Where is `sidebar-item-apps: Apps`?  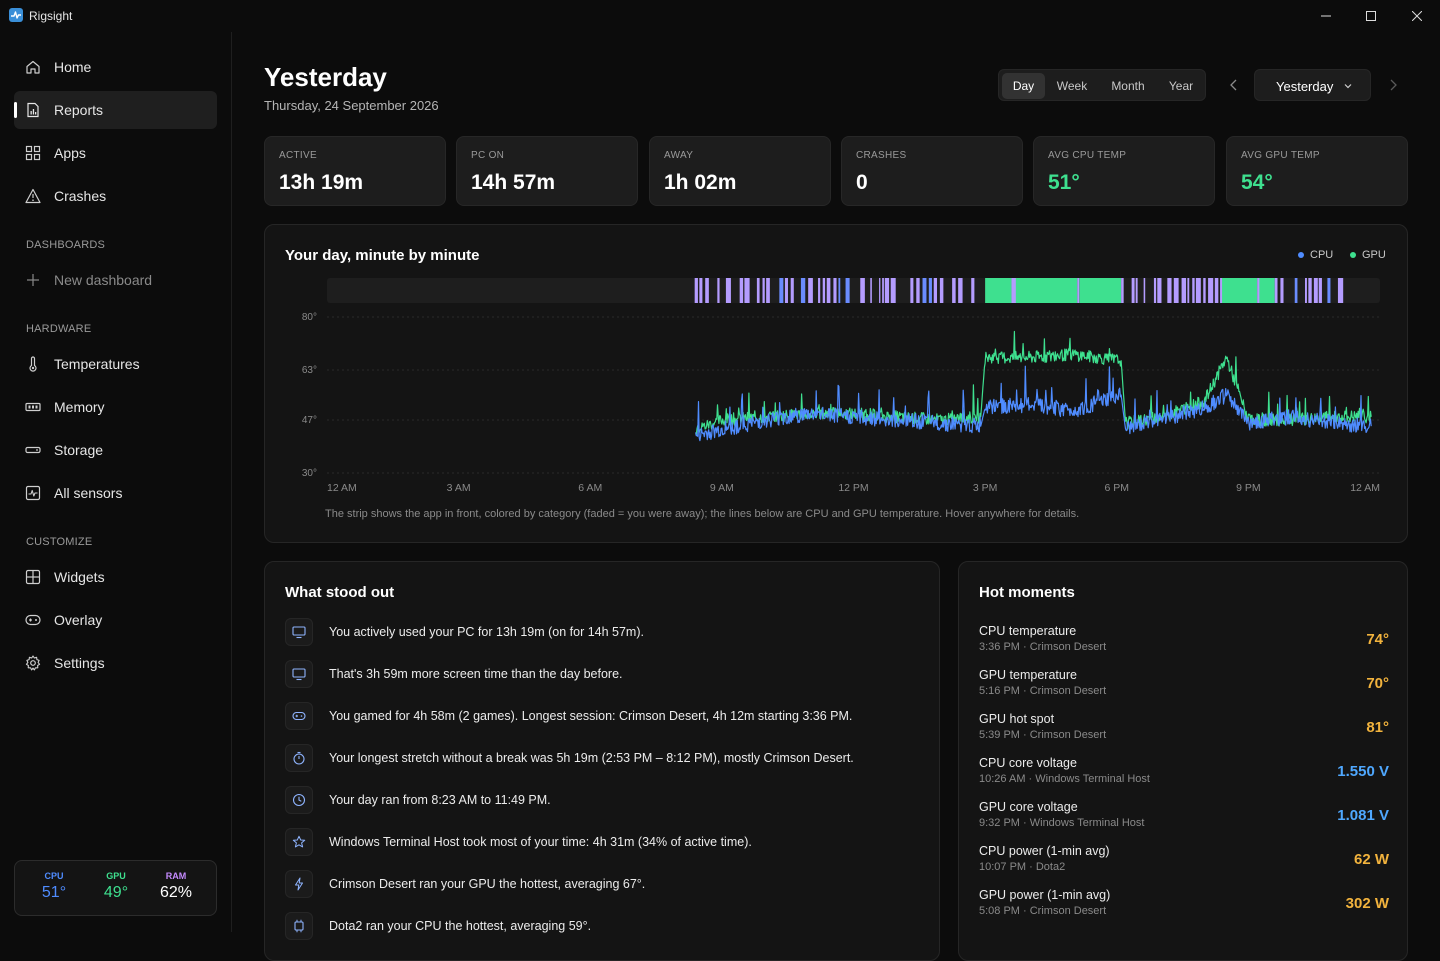
sidebar-item-apps: Apps is located at coordinates (115, 153).